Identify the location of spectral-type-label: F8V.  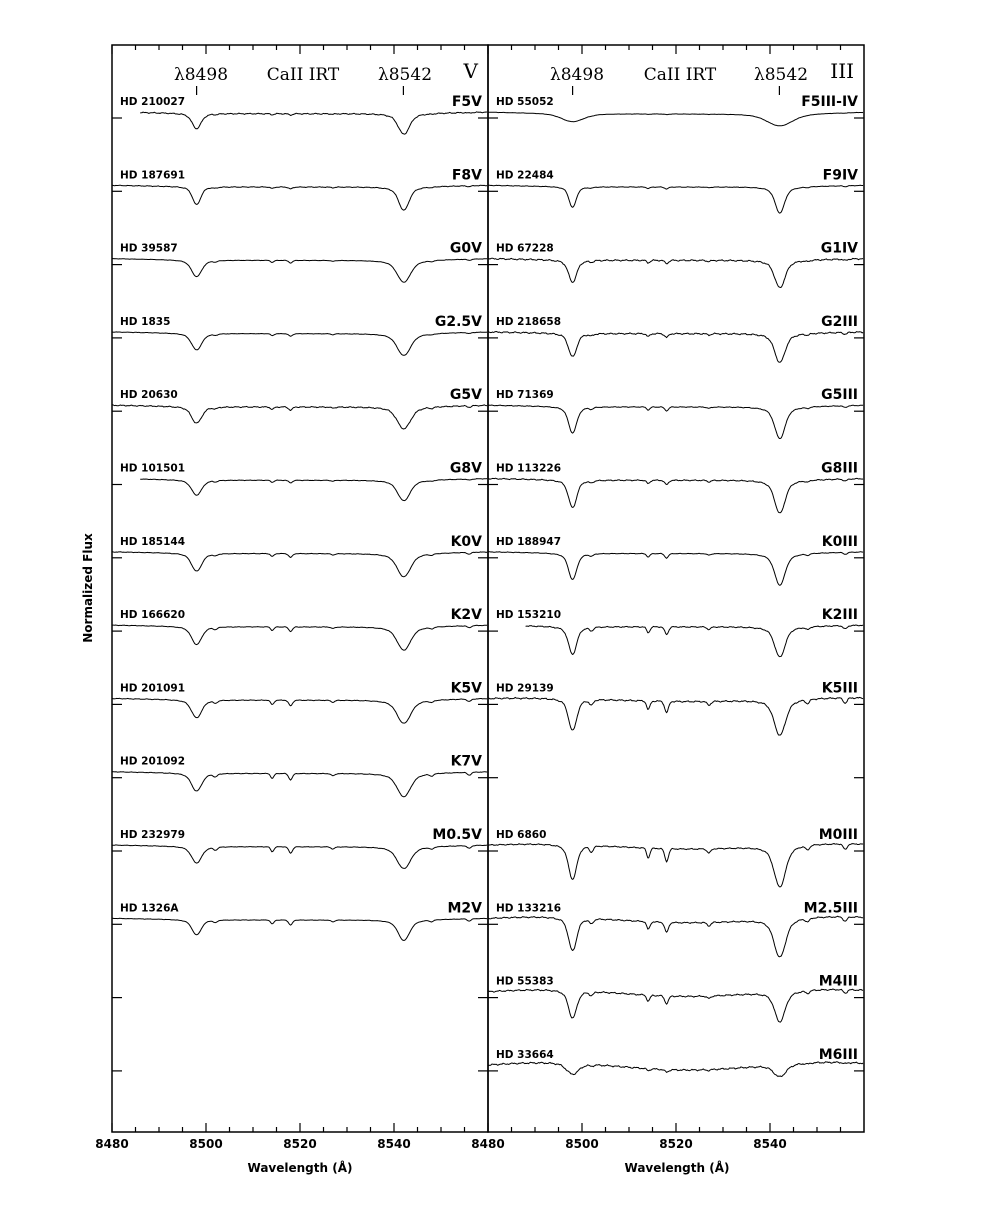
(467, 175).